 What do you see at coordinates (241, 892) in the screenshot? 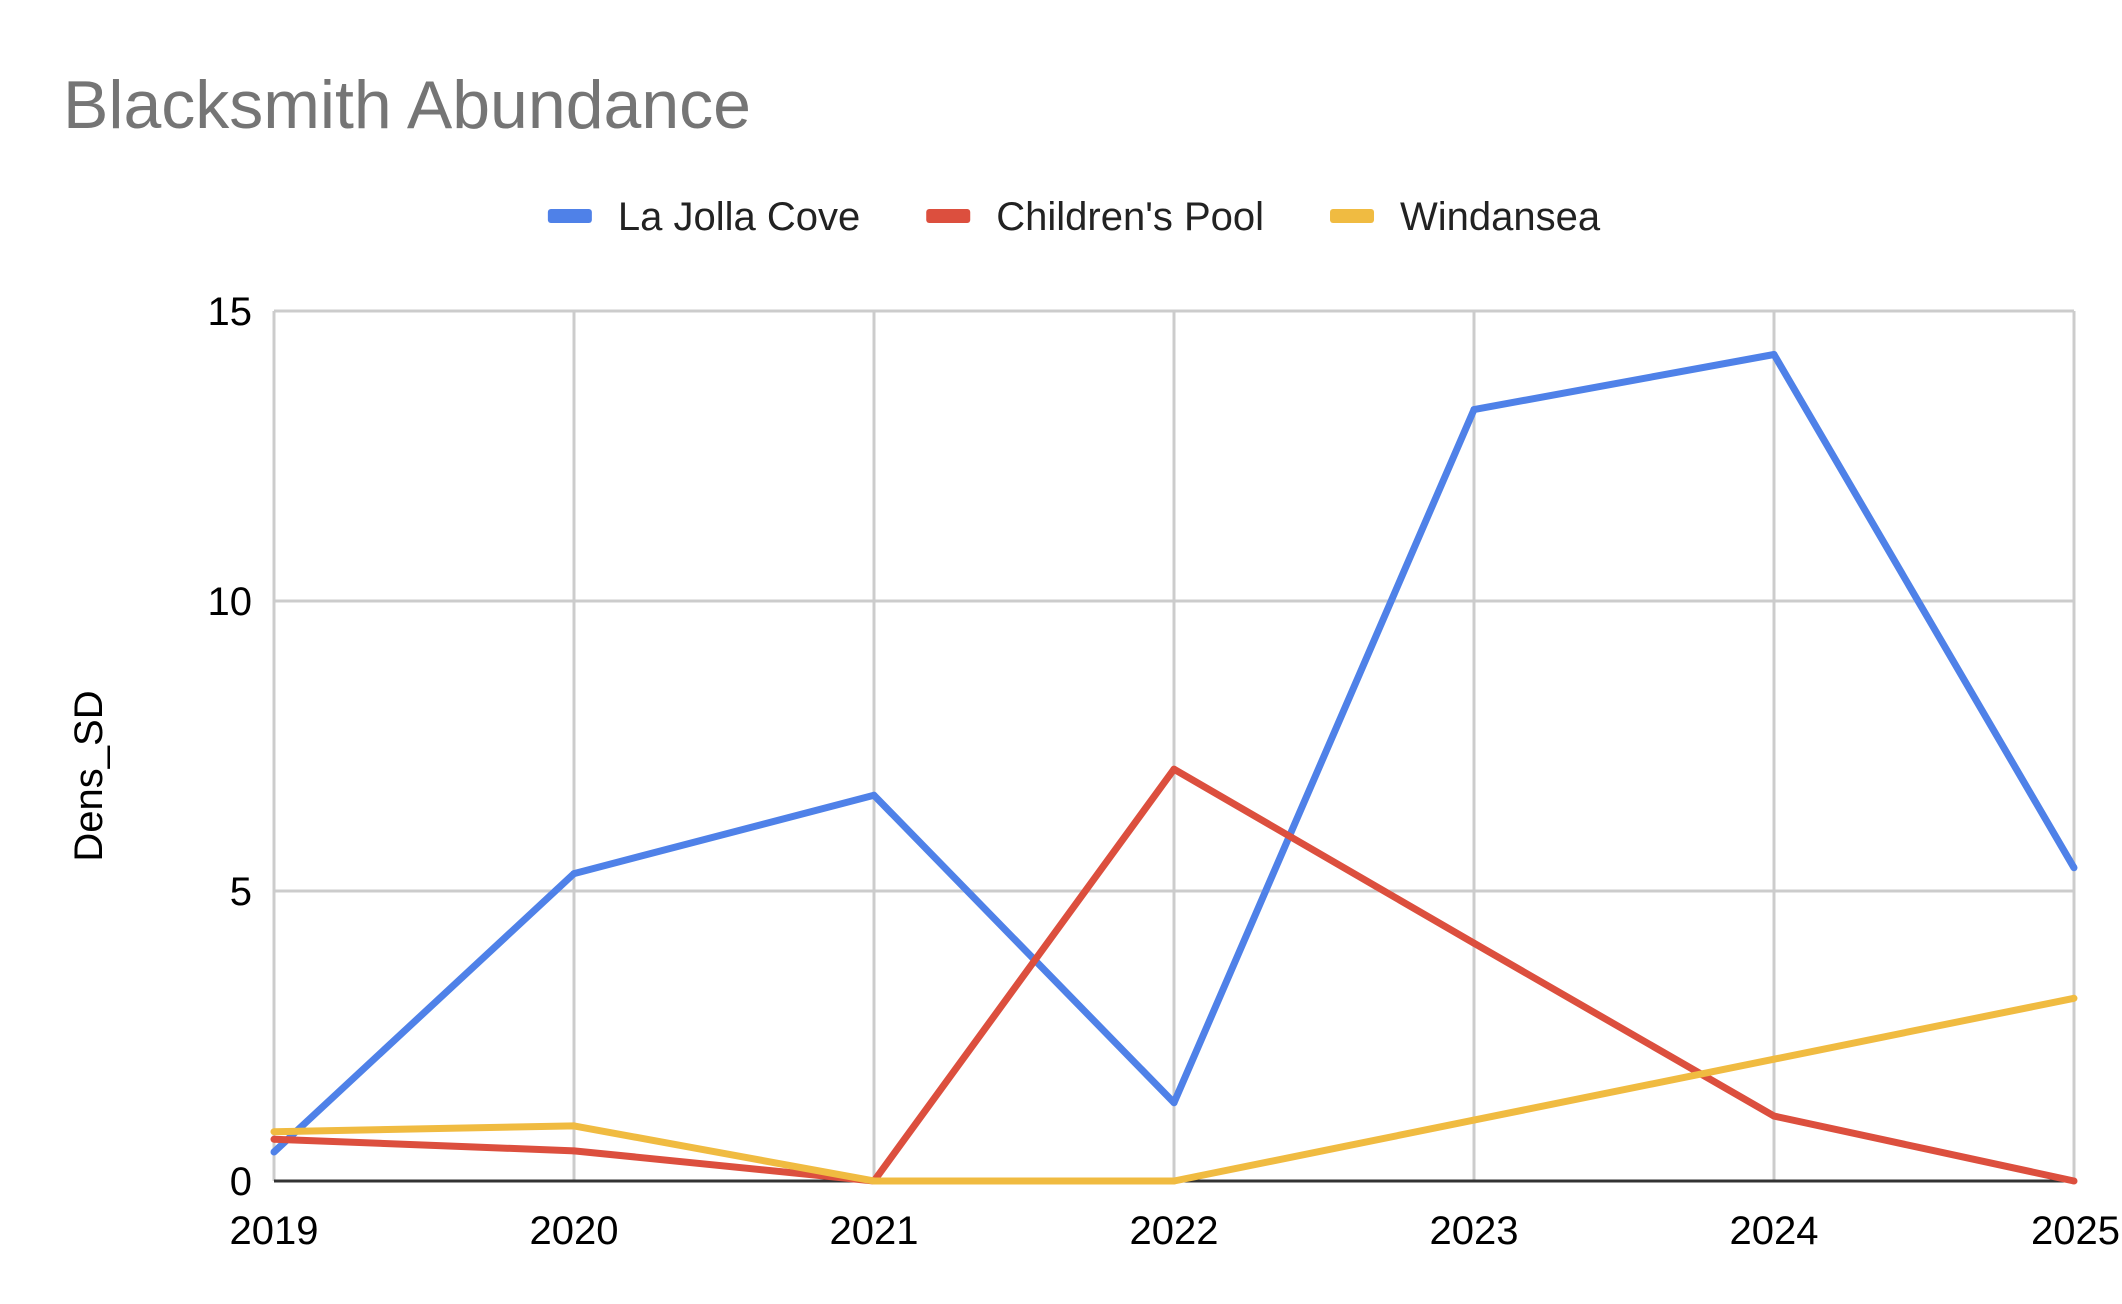
I see `y-tick-label: 5` at bounding box center [241, 892].